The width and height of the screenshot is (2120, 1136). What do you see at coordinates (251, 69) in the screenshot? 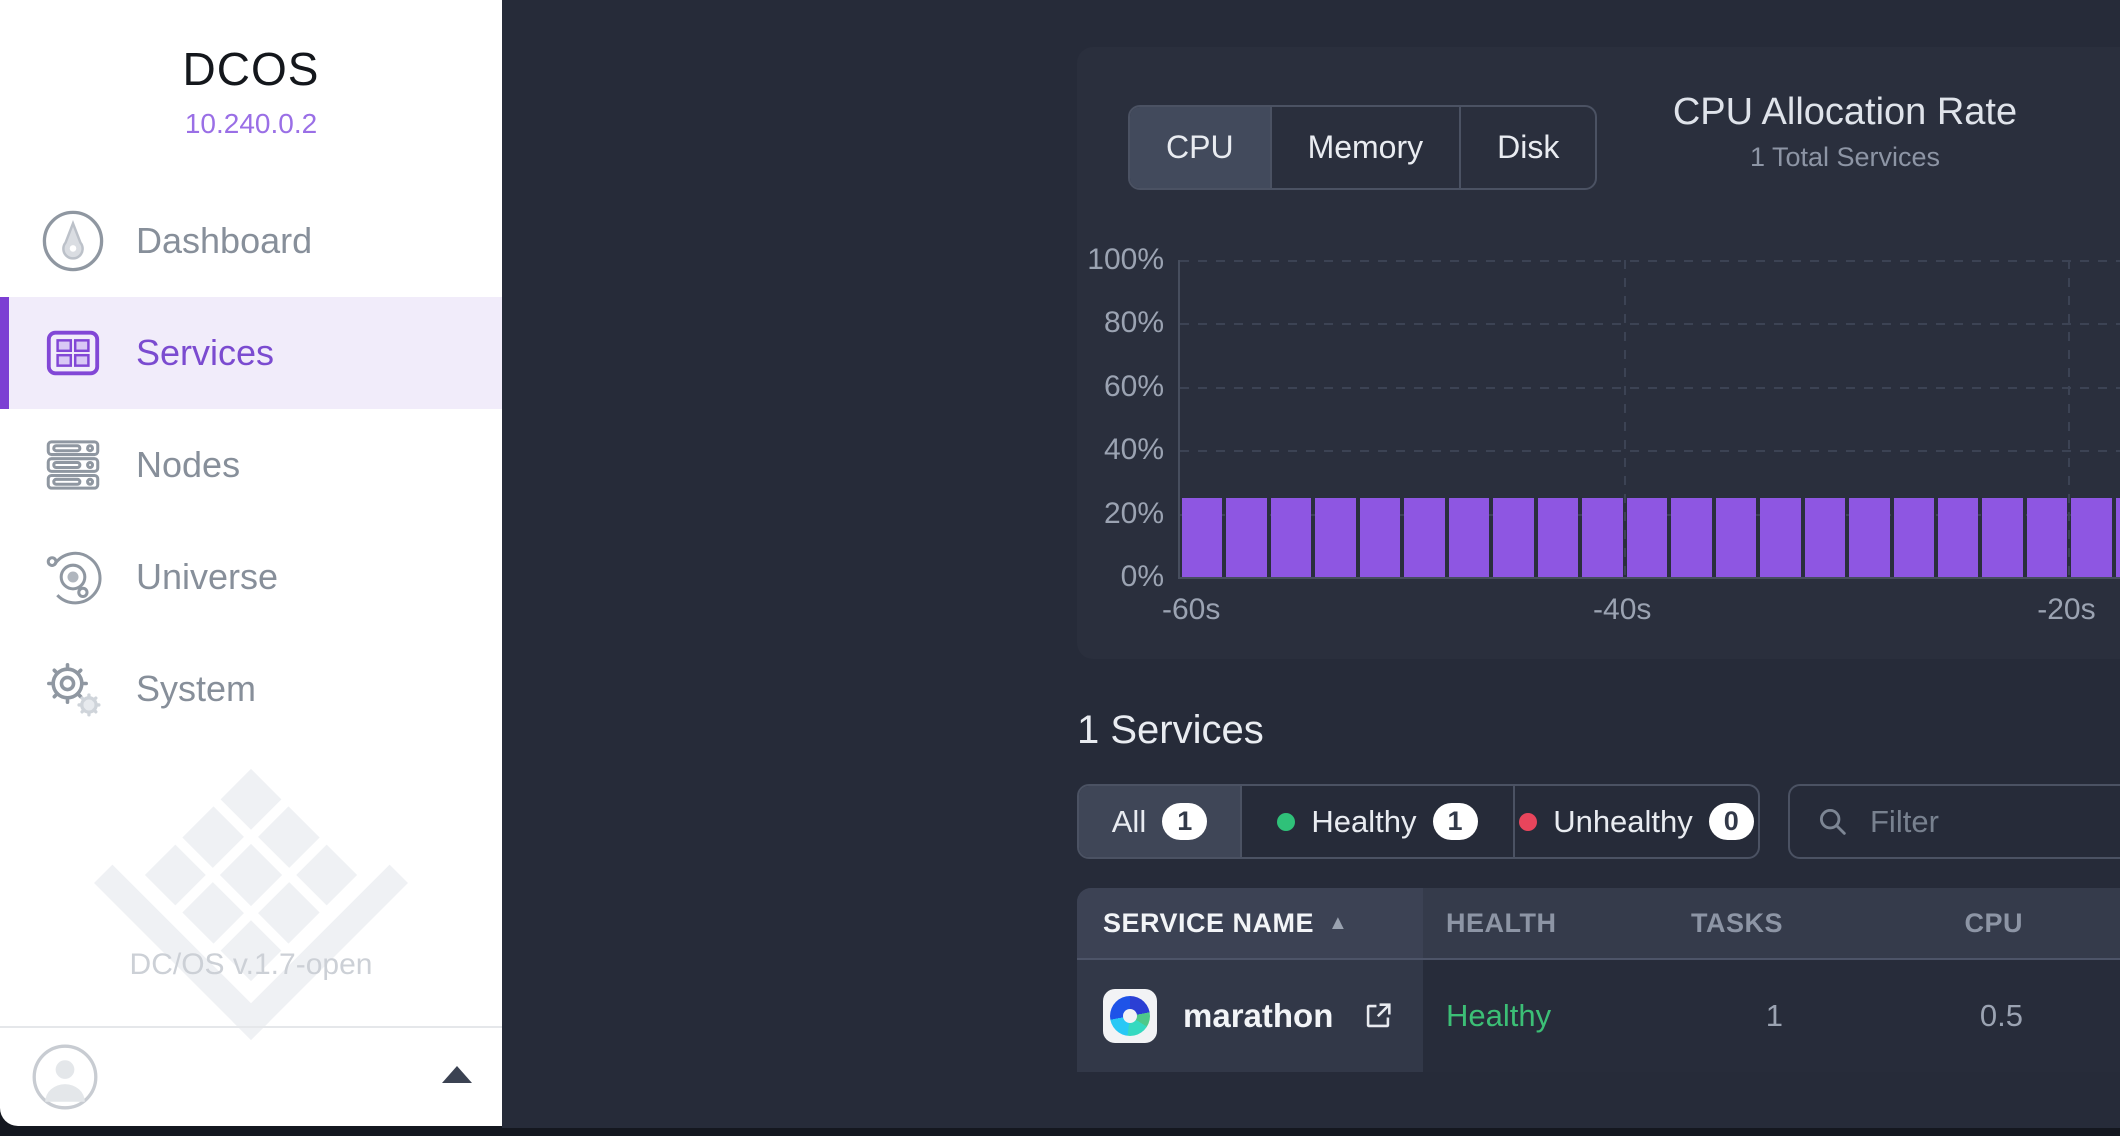
I see `cluster-name: DCOS` at bounding box center [251, 69].